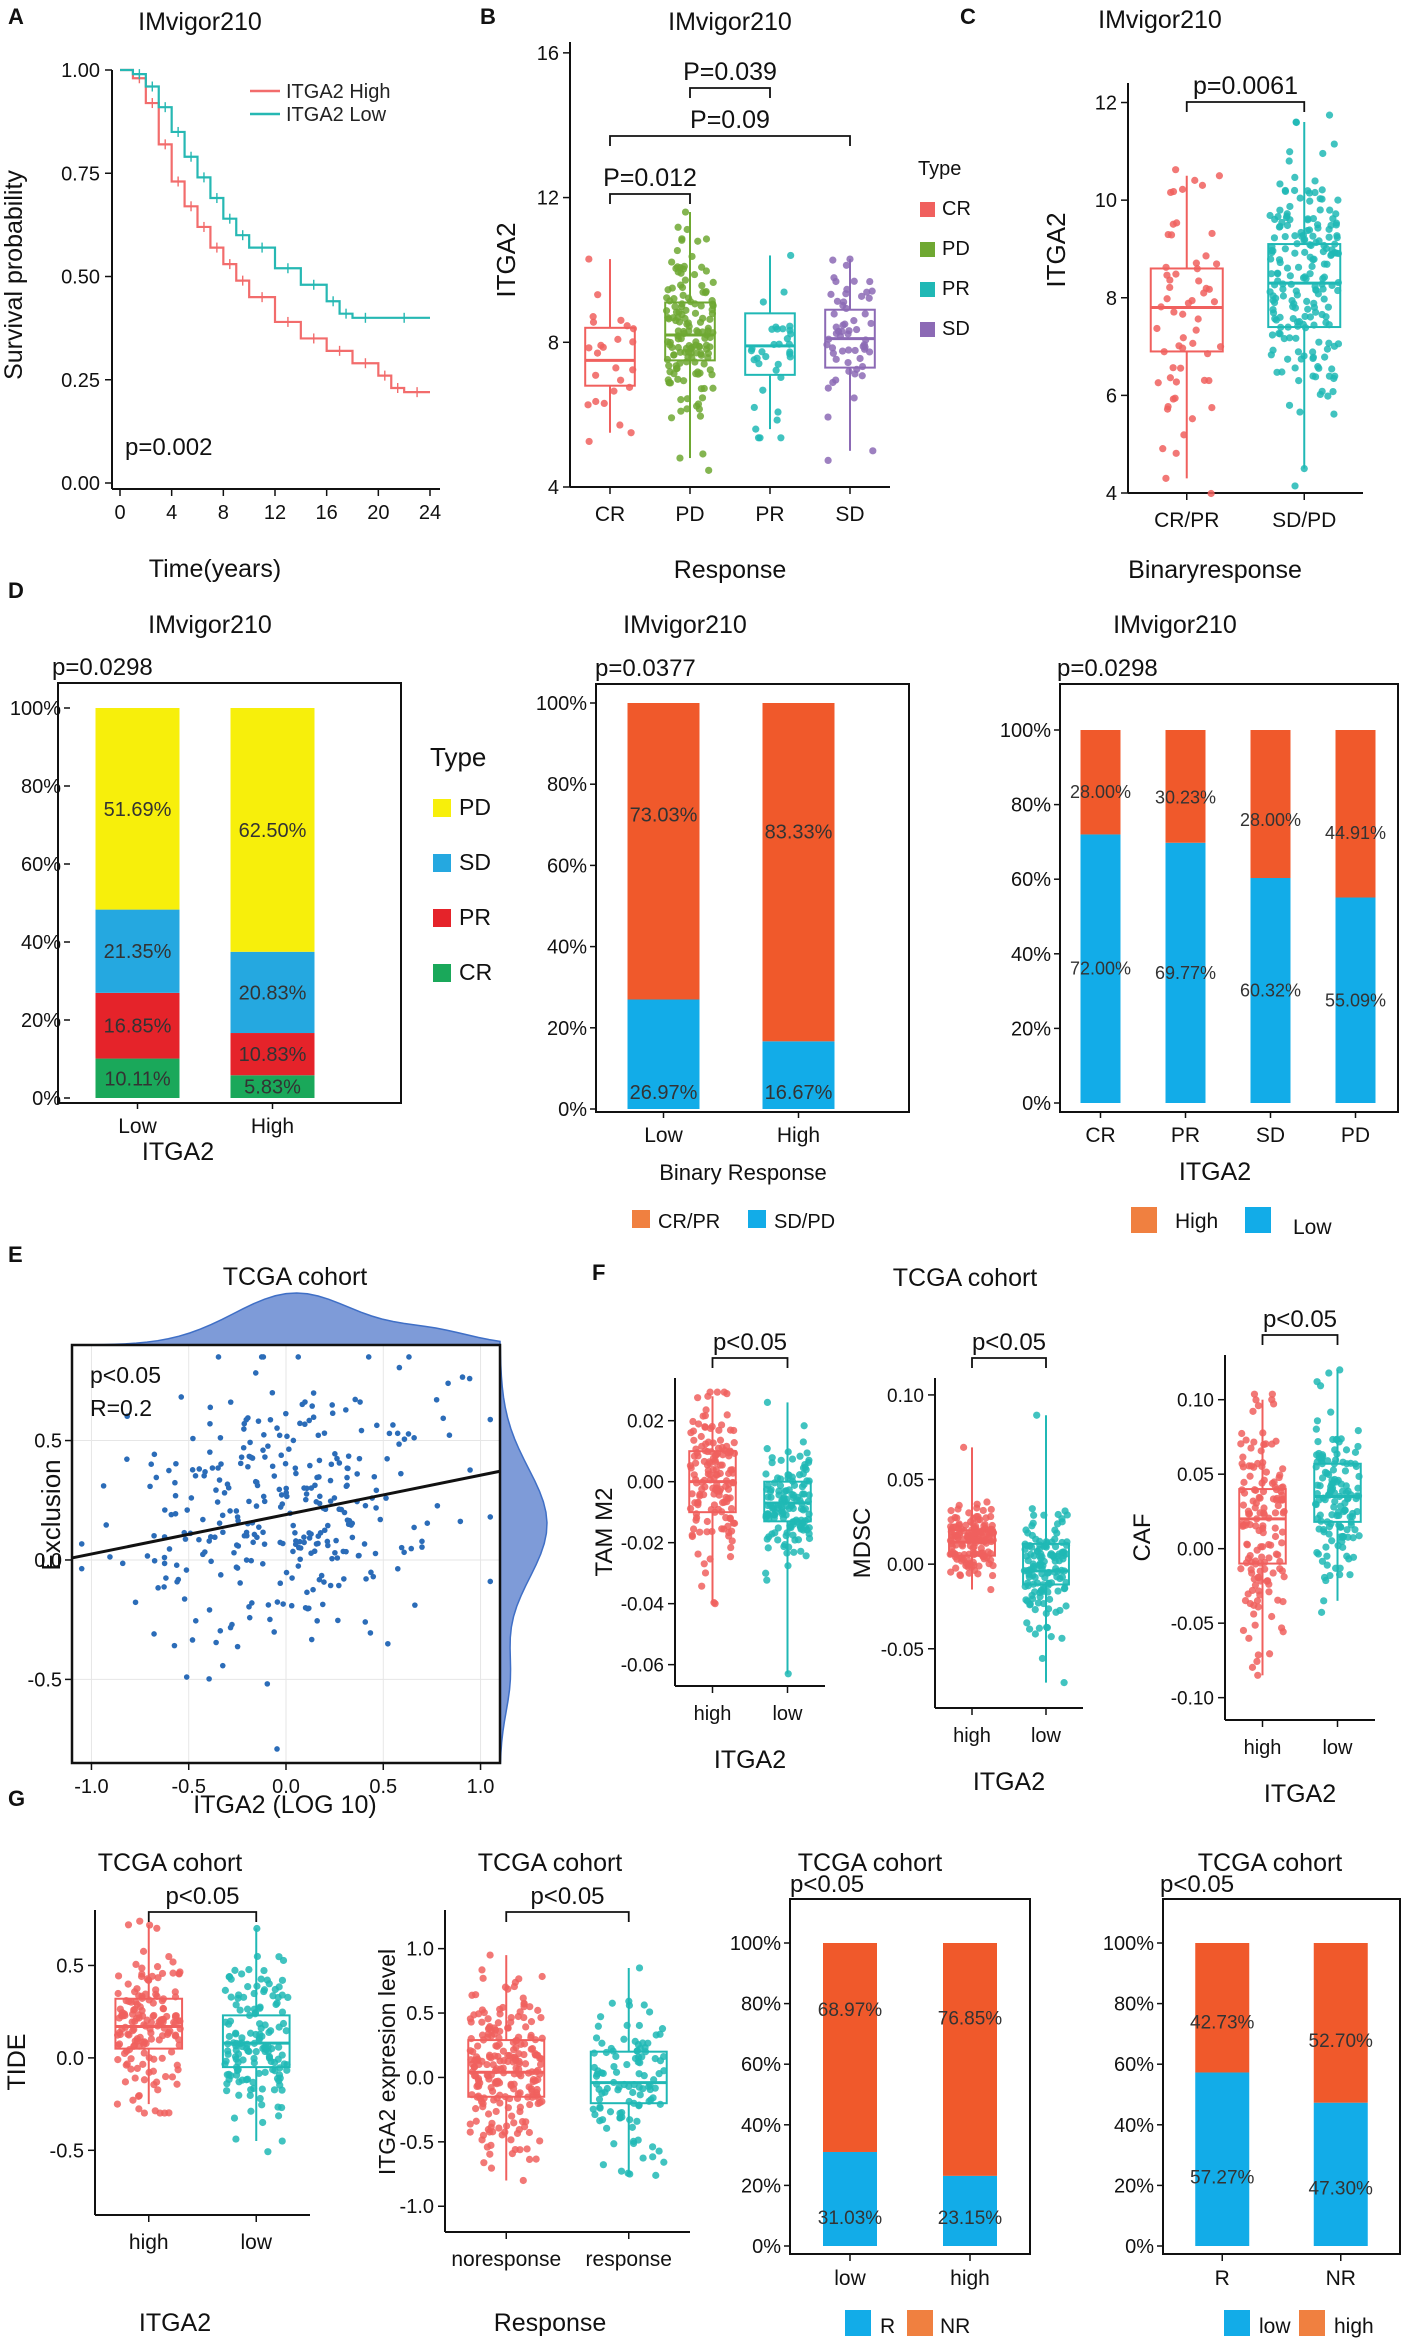 The width and height of the screenshot is (1417, 2341). What do you see at coordinates (420, 1950) in the screenshot?
I see `y-tick-label: 1.0` at bounding box center [420, 1950].